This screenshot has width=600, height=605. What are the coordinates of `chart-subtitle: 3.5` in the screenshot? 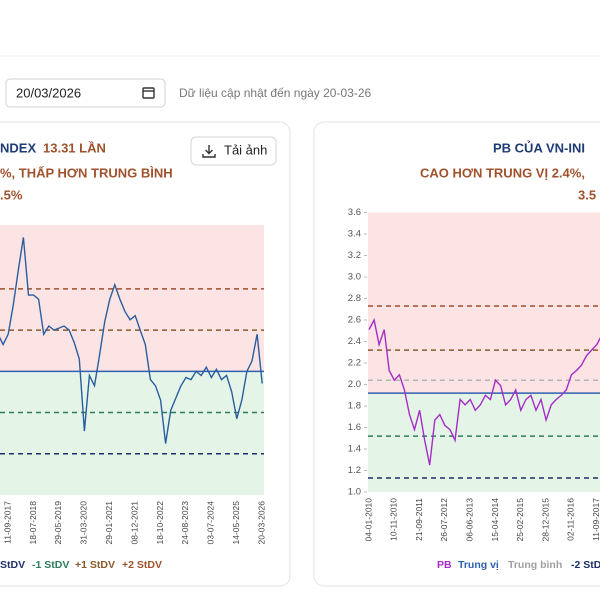 It's located at (587, 194).